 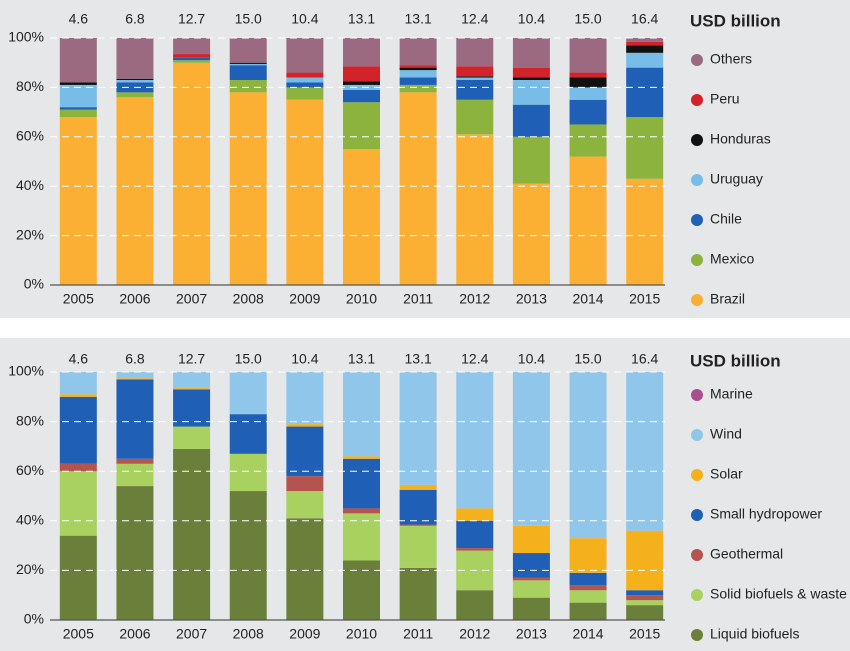 What do you see at coordinates (726, 474) in the screenshot?
I see `legend-label: Solar` at bounding box center [726, 474].